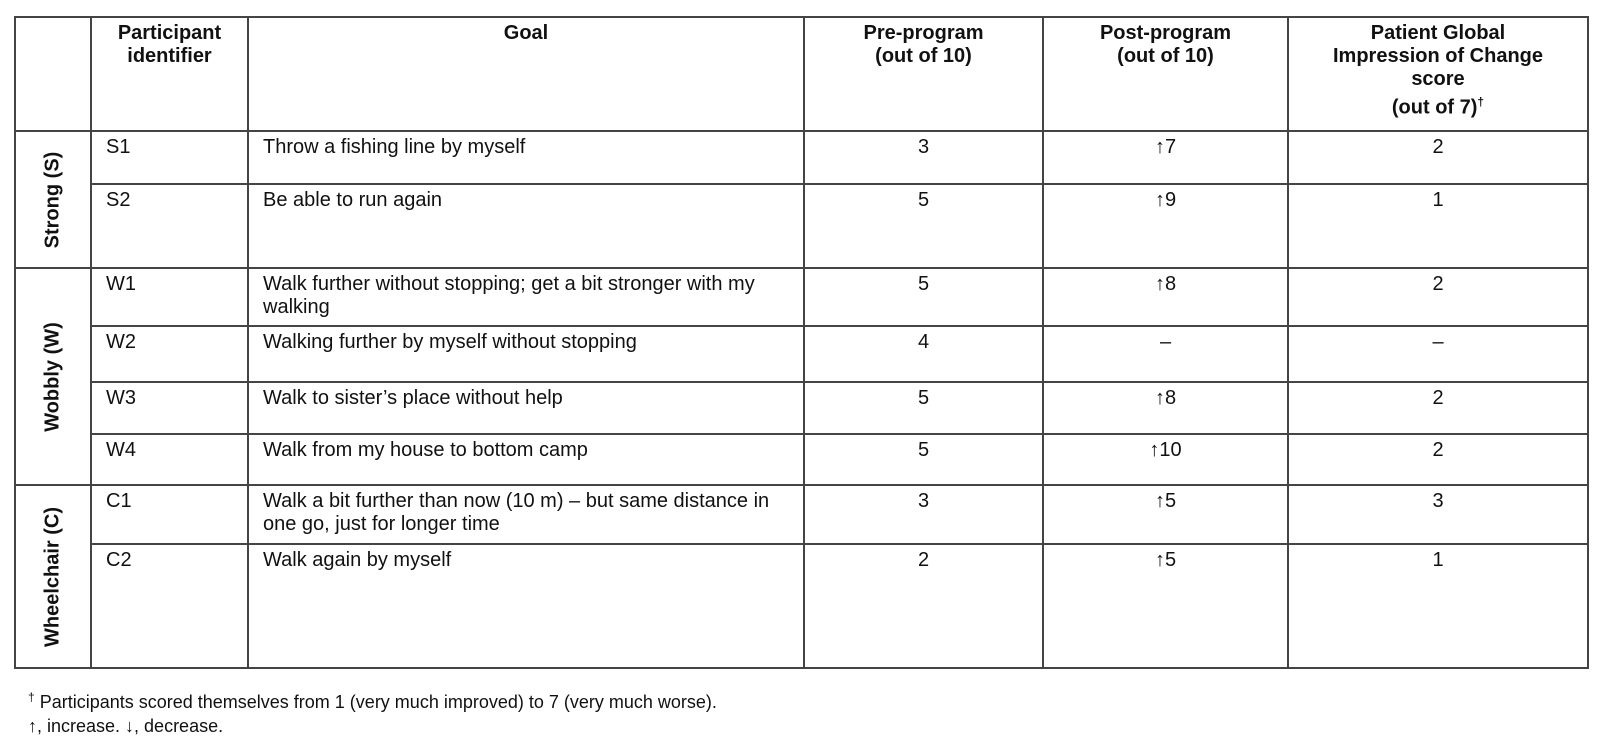  What do you see at coordinates (1438, 354) in the screenshot?
I see `pgic-score: –` at bounding box center [1438, 354].